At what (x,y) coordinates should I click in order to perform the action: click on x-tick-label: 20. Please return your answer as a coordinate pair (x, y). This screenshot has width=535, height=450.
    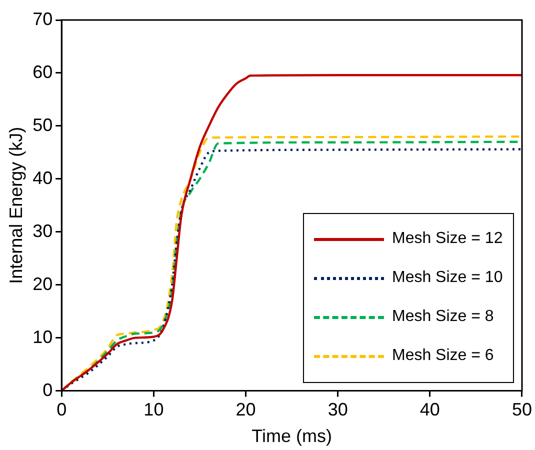
    Looking at the image, I should click on (246, 410).